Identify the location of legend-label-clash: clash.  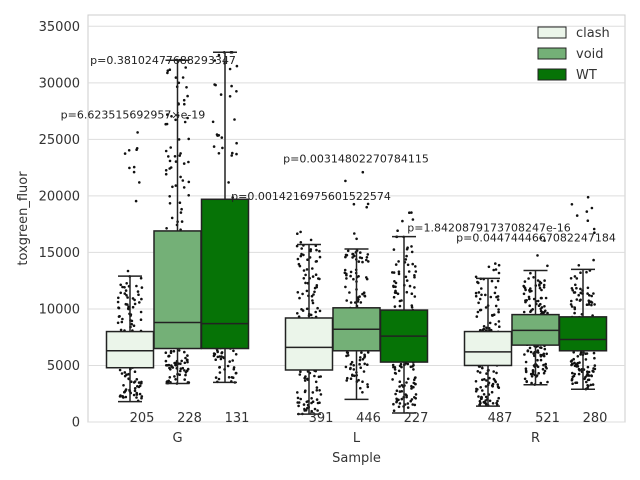
(593, 33).